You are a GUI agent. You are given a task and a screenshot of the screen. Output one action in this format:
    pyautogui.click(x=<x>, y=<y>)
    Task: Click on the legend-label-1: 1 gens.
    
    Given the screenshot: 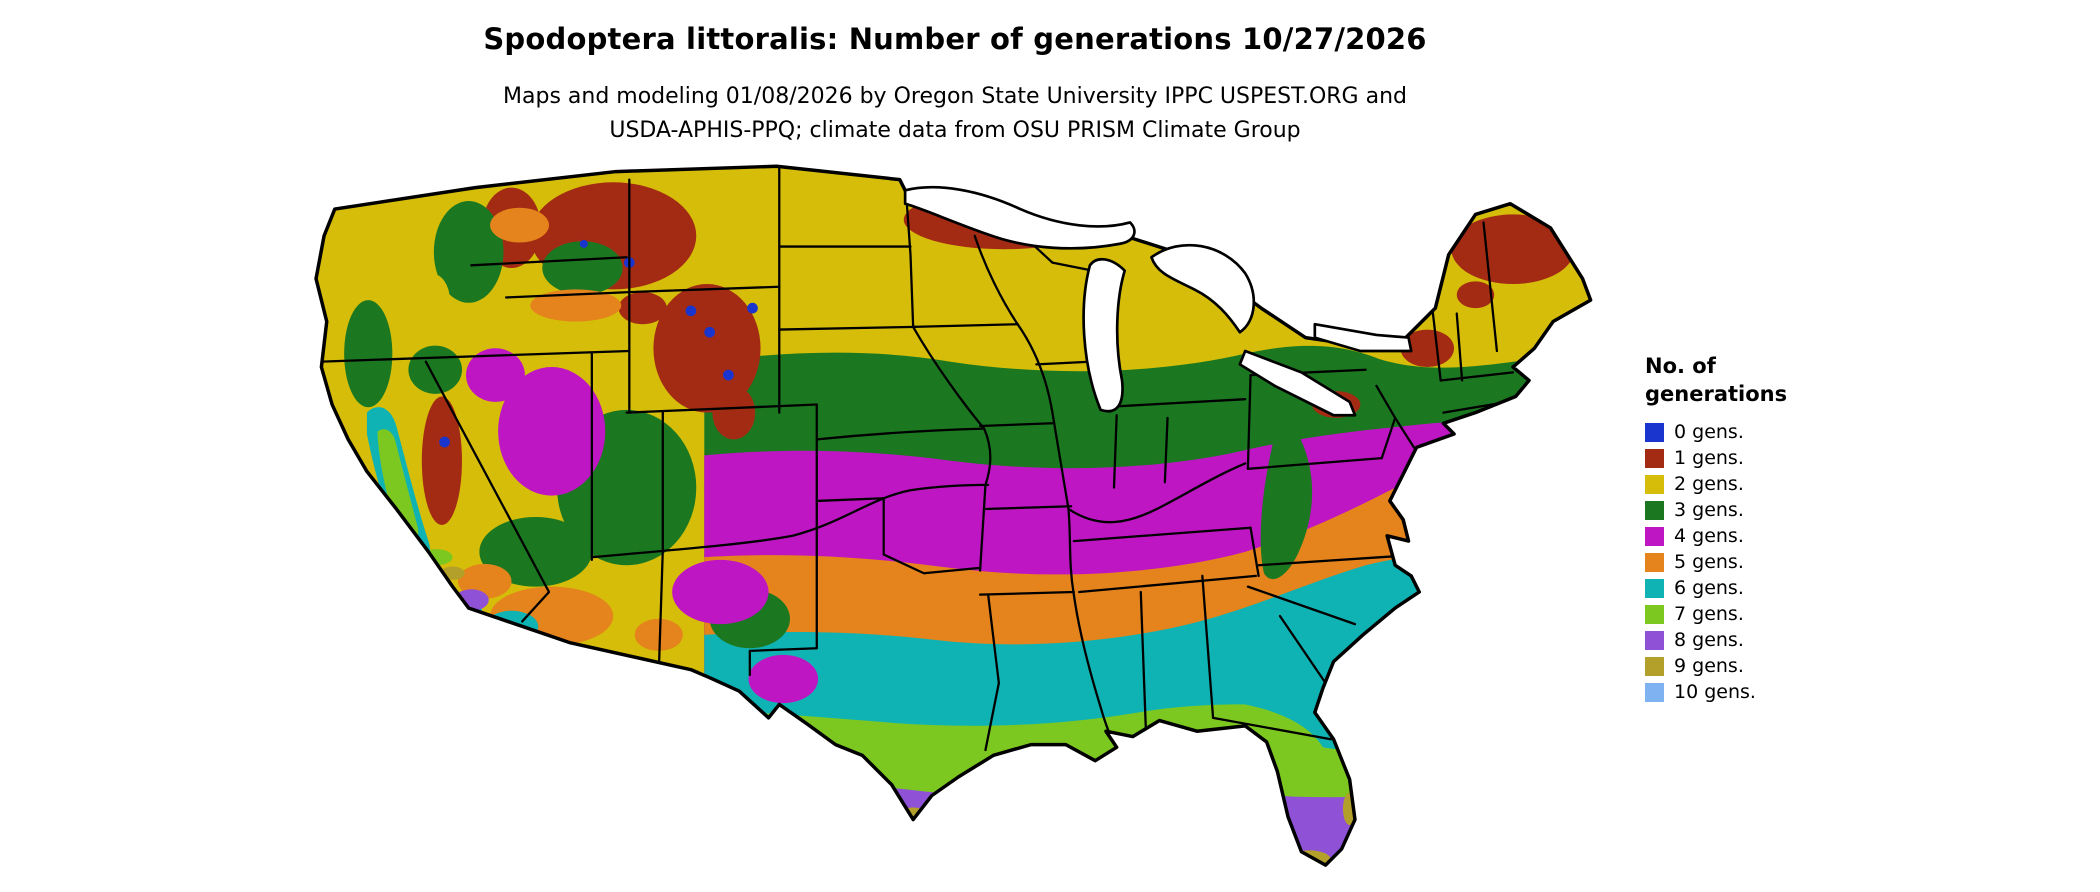 What is the action you would take?
    pyautogui.click(x=1709, y=458)
    